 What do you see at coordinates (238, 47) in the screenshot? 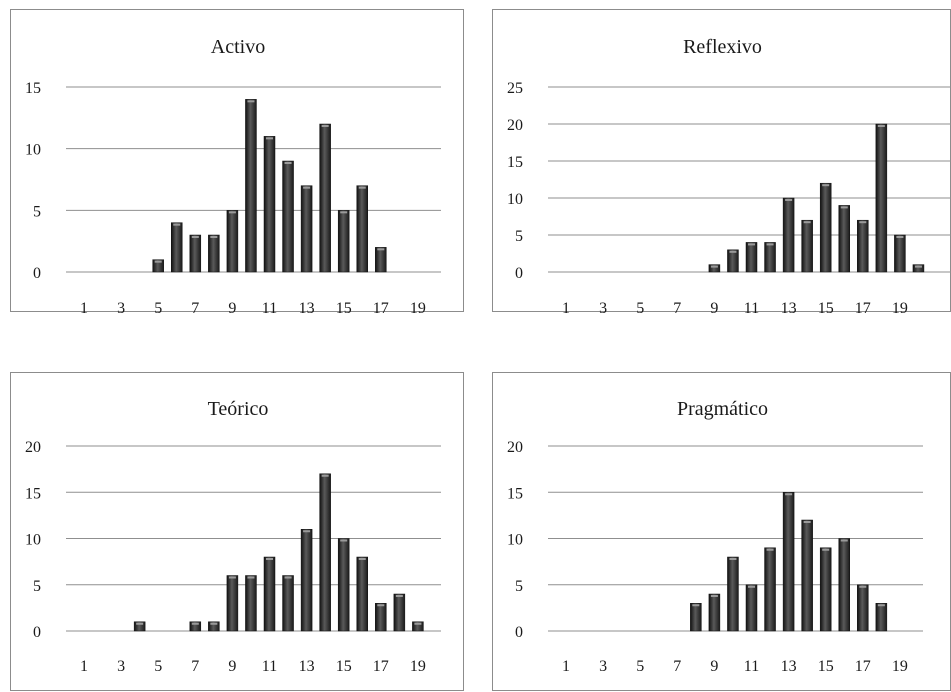
I see `chart-title: Activo` at bounding box center [238, 47].